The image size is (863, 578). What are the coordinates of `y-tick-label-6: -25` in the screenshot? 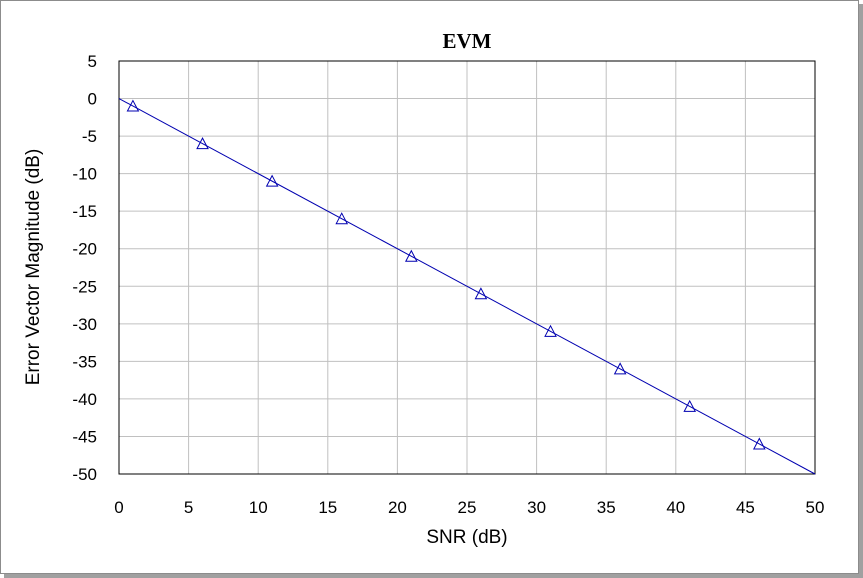 It's located at (84, 286).